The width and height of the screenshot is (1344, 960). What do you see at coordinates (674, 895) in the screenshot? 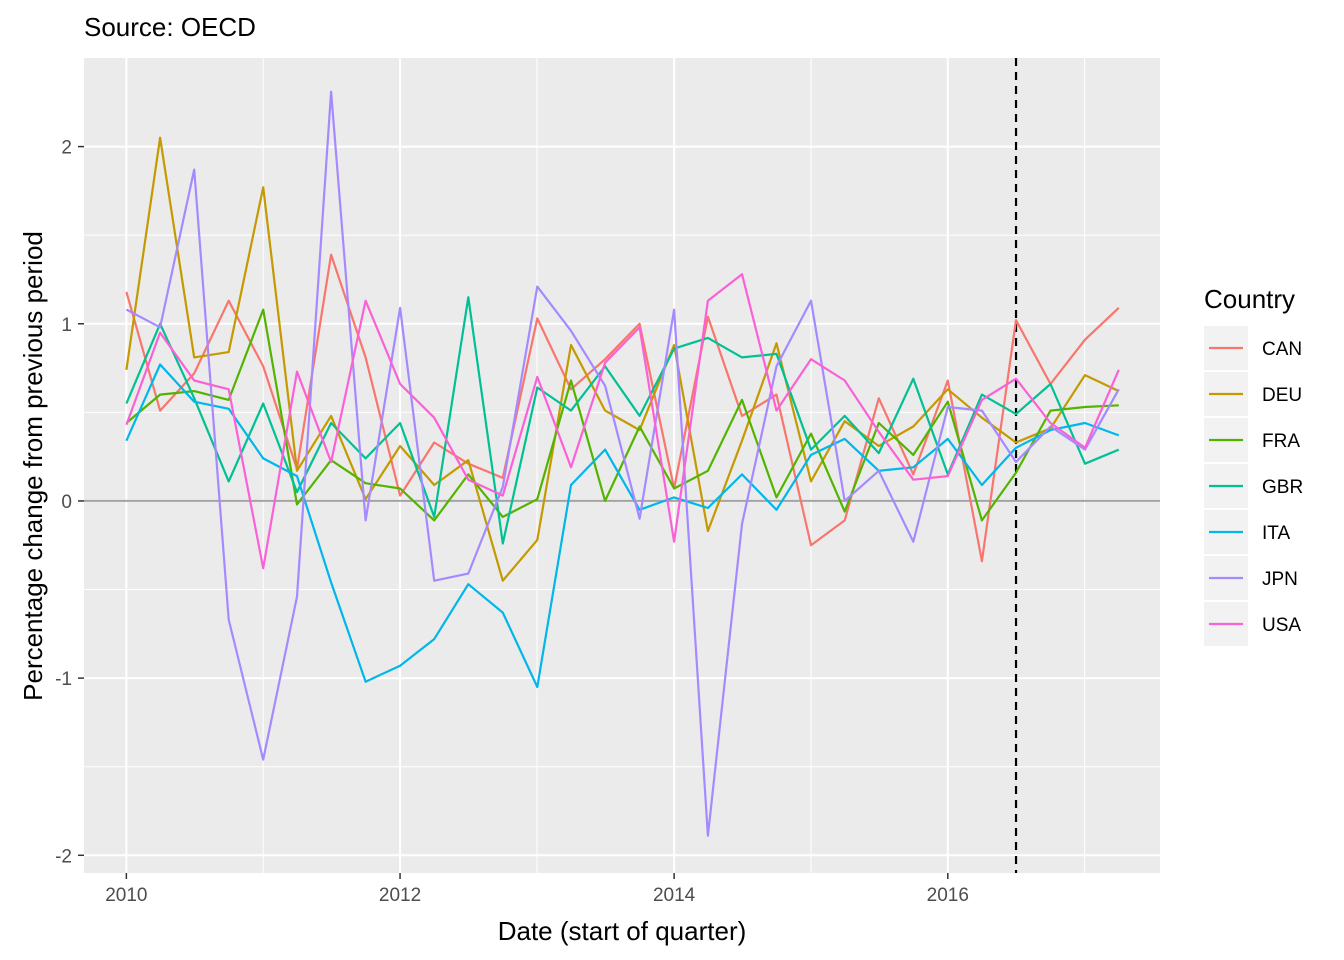
I see `x-tick-label: 2014` at bounding box center [674, 895].